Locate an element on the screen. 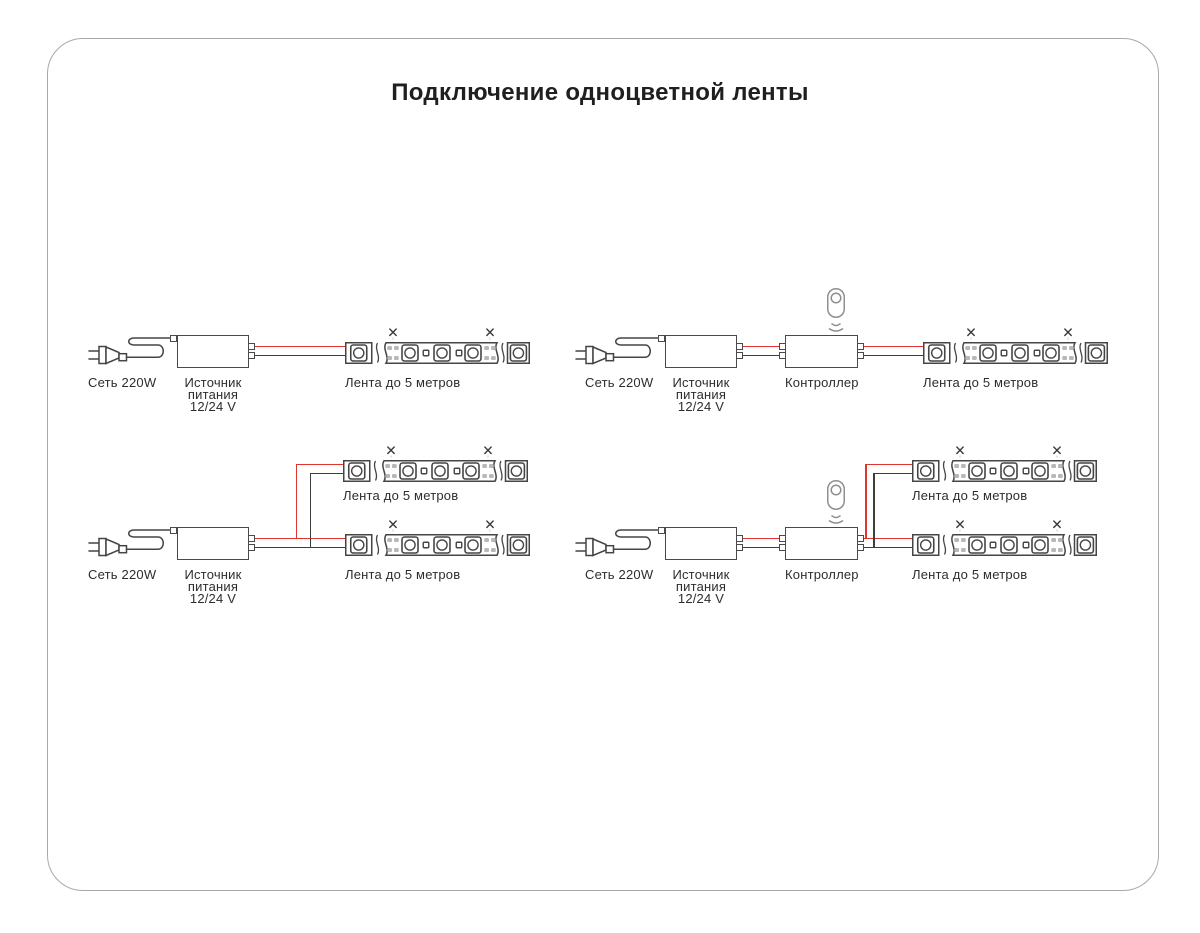 The image size is (1200, 933). page-title: Подключение одноцветной ленты is located at coordinates (600, 92).